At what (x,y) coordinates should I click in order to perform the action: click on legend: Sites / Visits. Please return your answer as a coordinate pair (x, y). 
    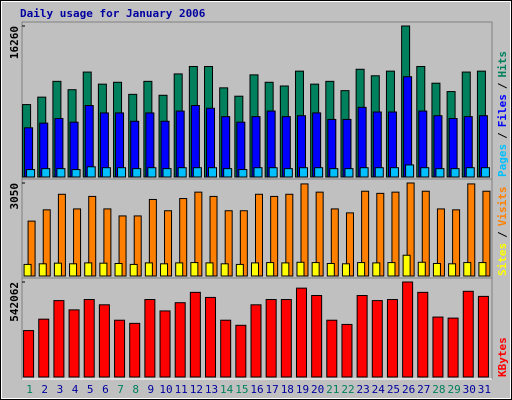
    Looking at the image, I should click on (502, 232).